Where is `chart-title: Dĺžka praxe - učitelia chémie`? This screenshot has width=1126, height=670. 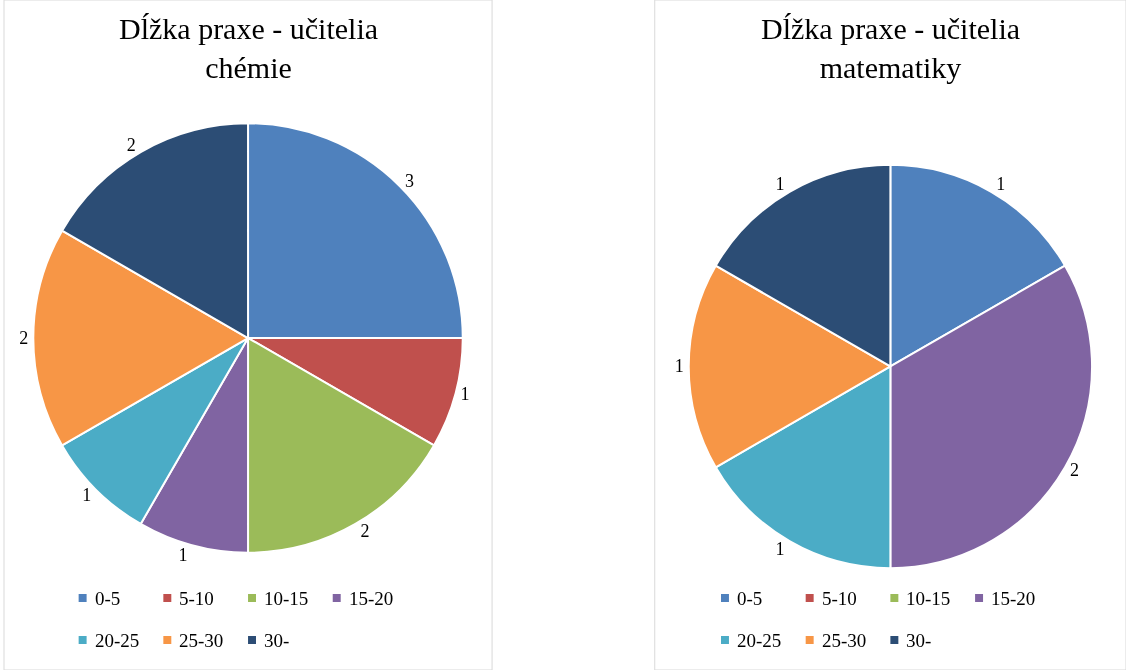 chart-title: Dĺžka praxe - učitelia chémie is located at coordinates (249, 48).